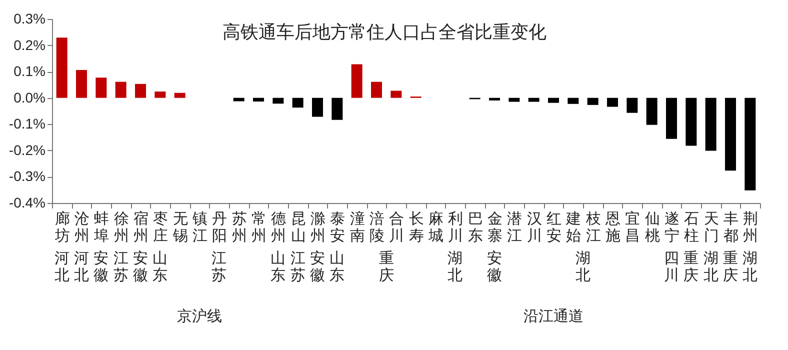 The height and width of the screenshot is (350, 788). I want to click on x-tick-label: 红安, so click(554, 227).